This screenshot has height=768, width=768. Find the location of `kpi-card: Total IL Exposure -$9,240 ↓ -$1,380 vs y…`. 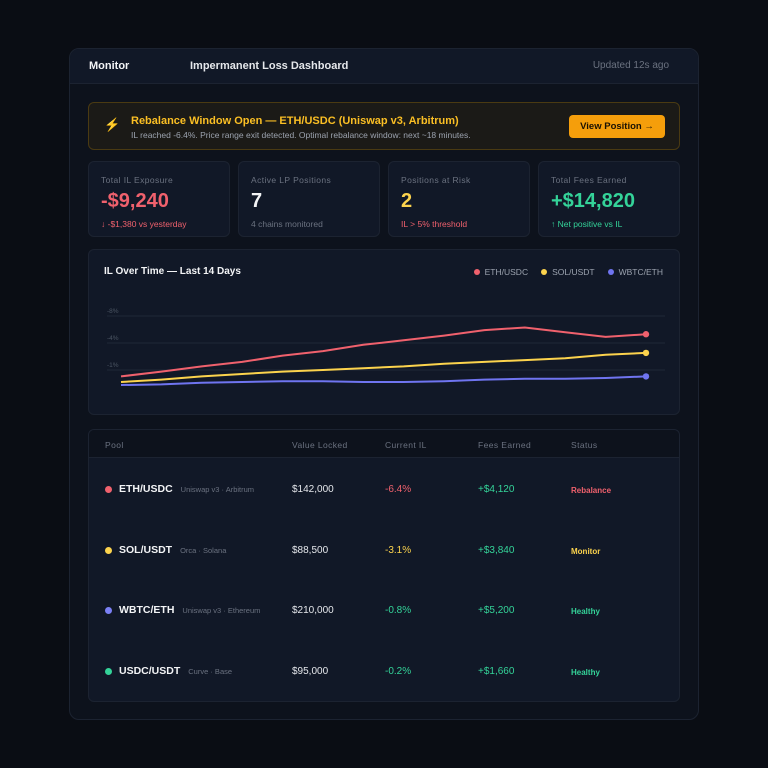

kpi-card: Total IL Exposure -$9,240 ↓ -$1,380 vs y… is located at coordinates (159, 199).